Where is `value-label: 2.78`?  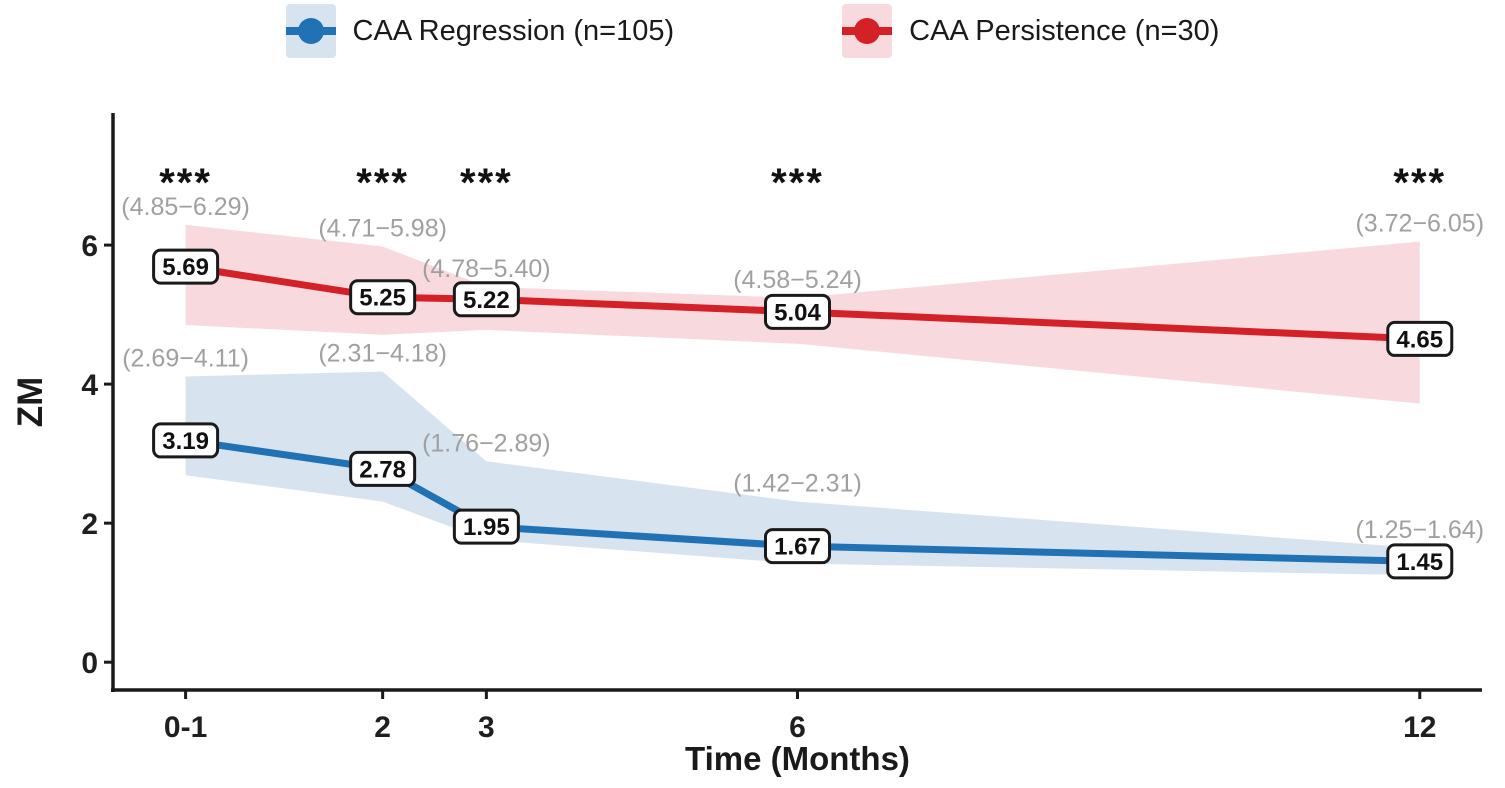 value-label: 2.78 is located at coordinates (382, 469).